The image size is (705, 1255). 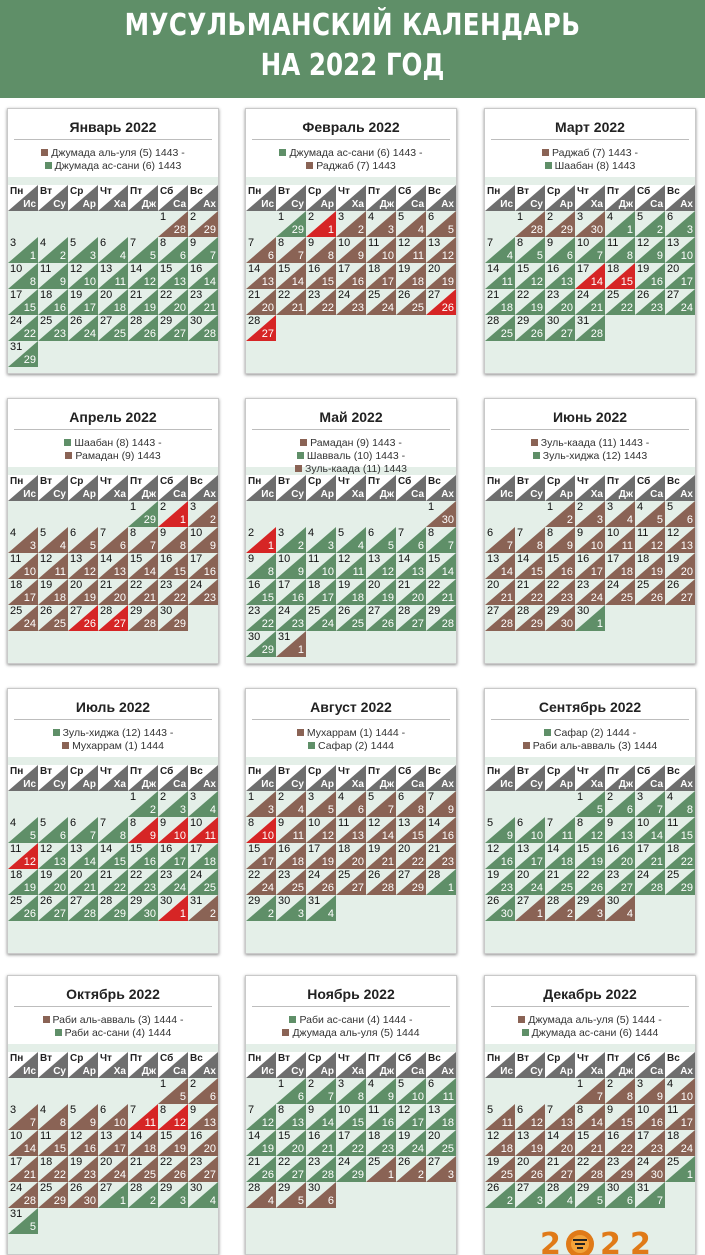 I want to click on day-cell: 29 30, so click(x=143, y=908).